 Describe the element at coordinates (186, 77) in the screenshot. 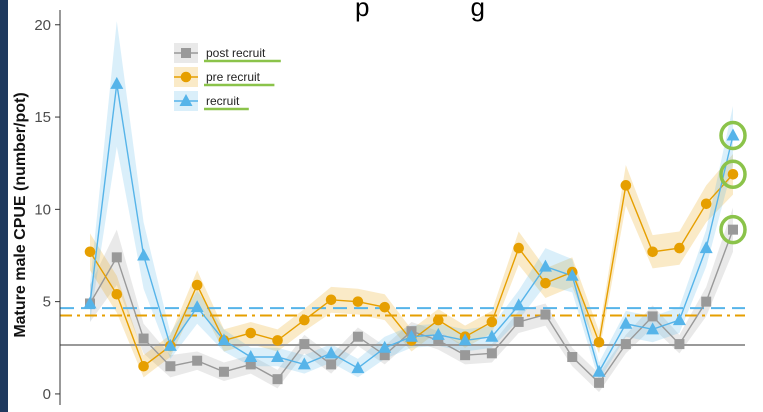

I see `legend-marker-pre-recruit` at that location.